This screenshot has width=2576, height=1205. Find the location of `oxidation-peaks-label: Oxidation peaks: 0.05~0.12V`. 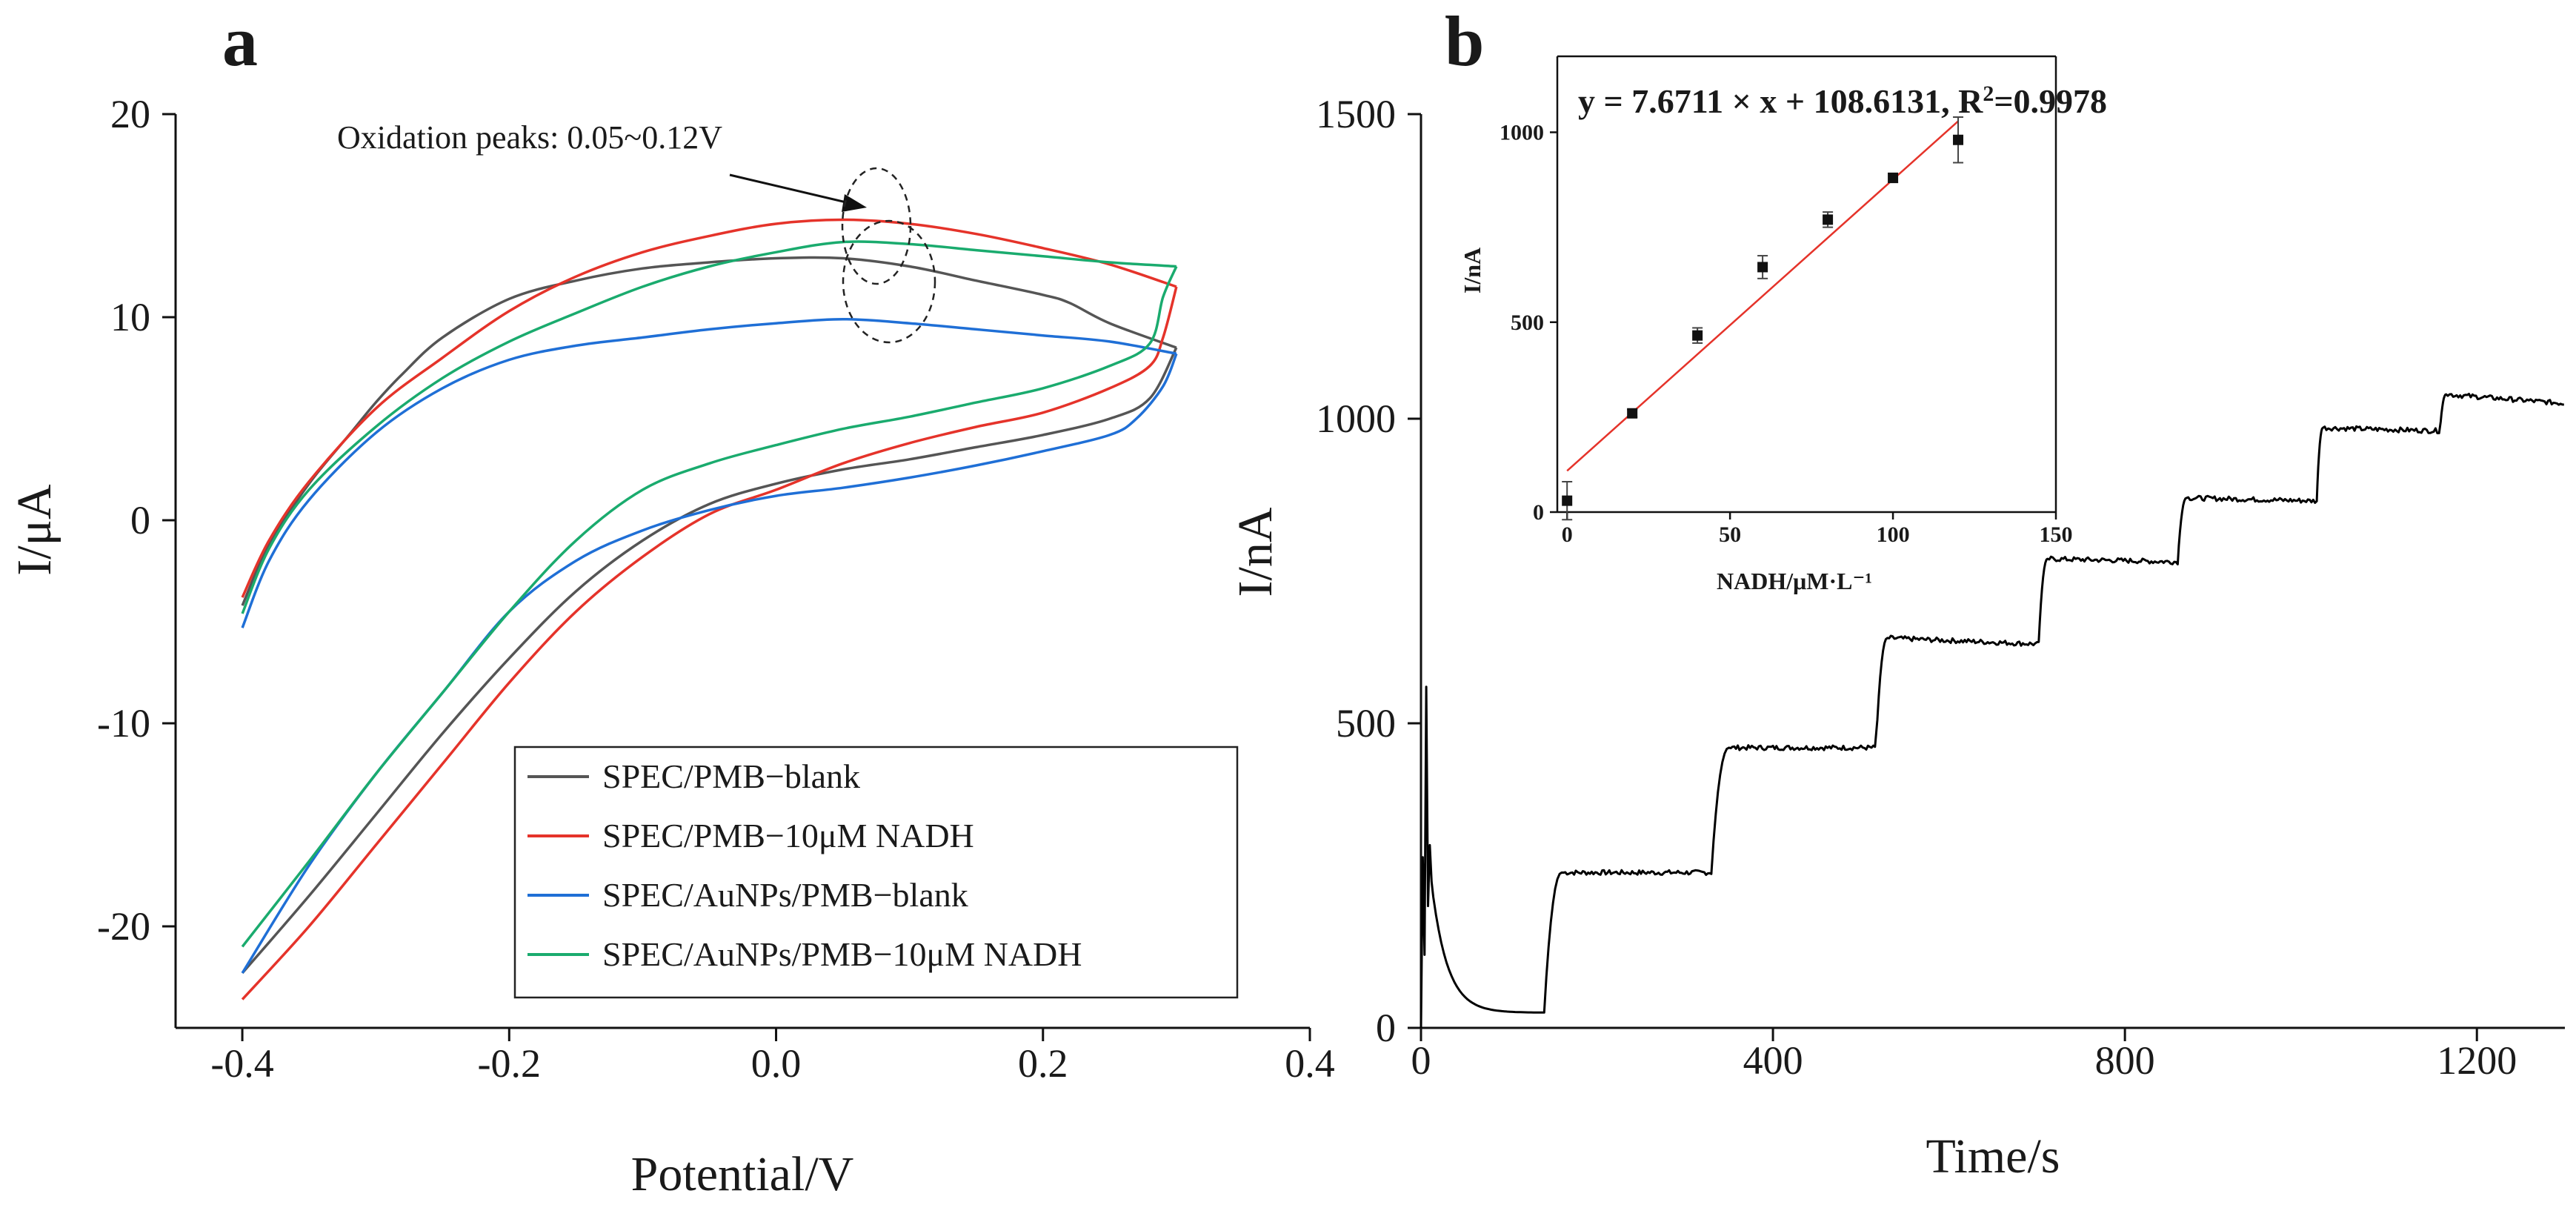

oxidation-peaks-label: Oxidation peaks: 0.05~0.12V is located at coordinates (529, 137).